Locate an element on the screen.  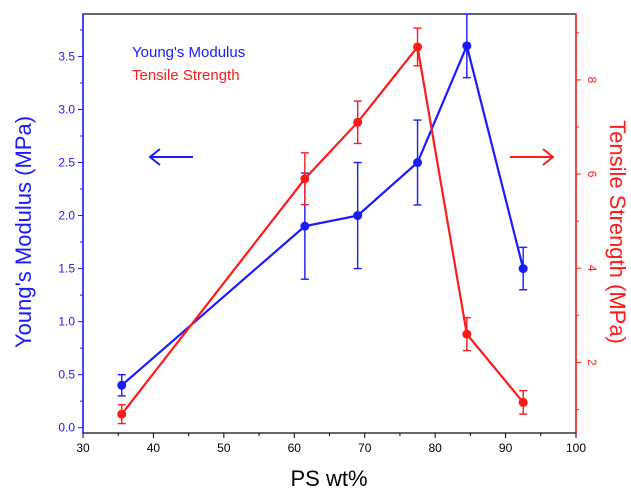
x-tick-label: 90 is located at coordinates (506, 448).